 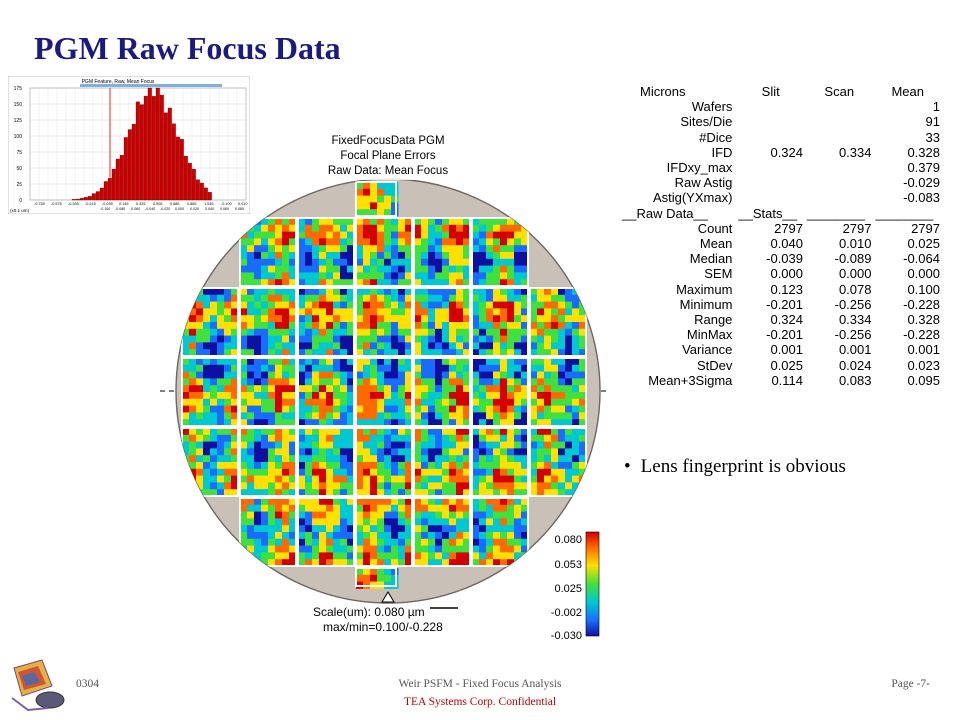 I want to click on histogram-title: PGM Feature, Raw, Mean Focus, so click(x=118, y=82).